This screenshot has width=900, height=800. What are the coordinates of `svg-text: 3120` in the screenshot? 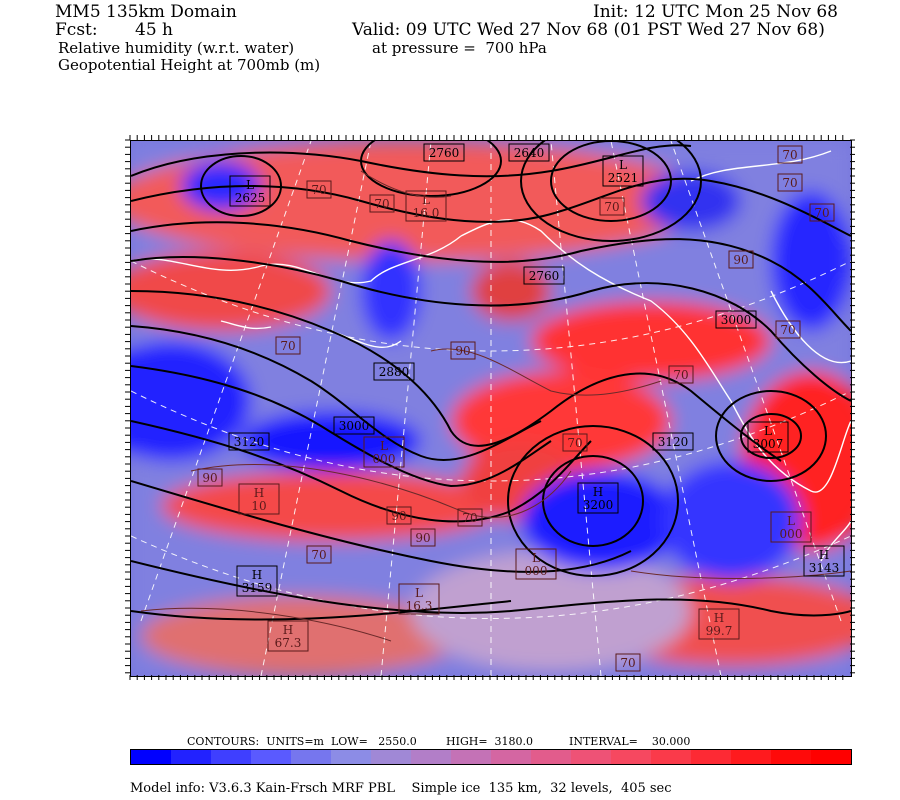 It's located at (673, 442).